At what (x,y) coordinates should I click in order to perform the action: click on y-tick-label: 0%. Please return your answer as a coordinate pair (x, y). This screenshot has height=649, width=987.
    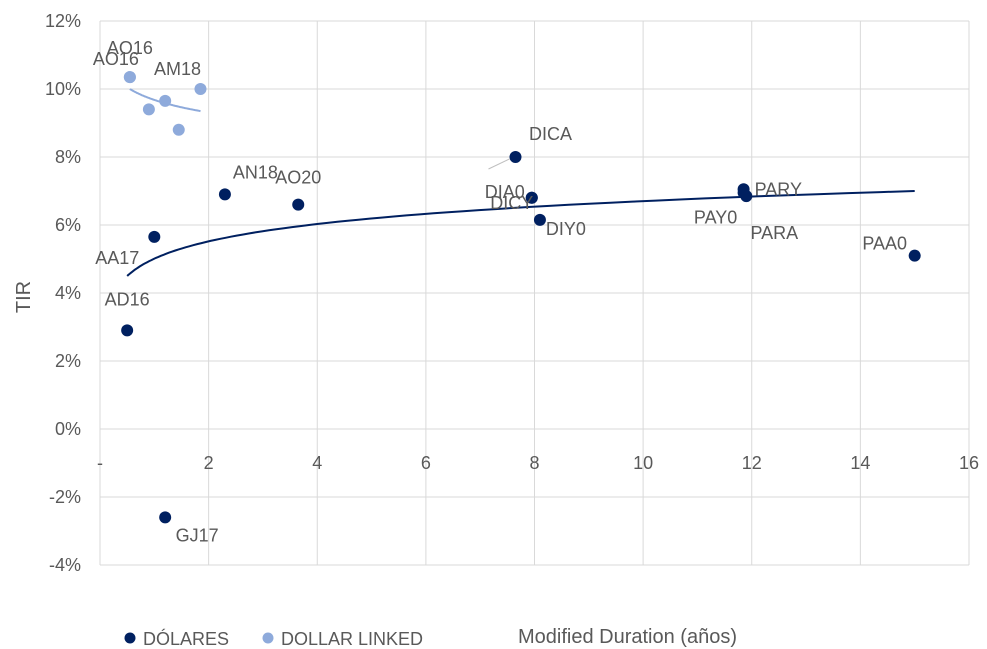
    Looking at the image, I should click on (68, 429).